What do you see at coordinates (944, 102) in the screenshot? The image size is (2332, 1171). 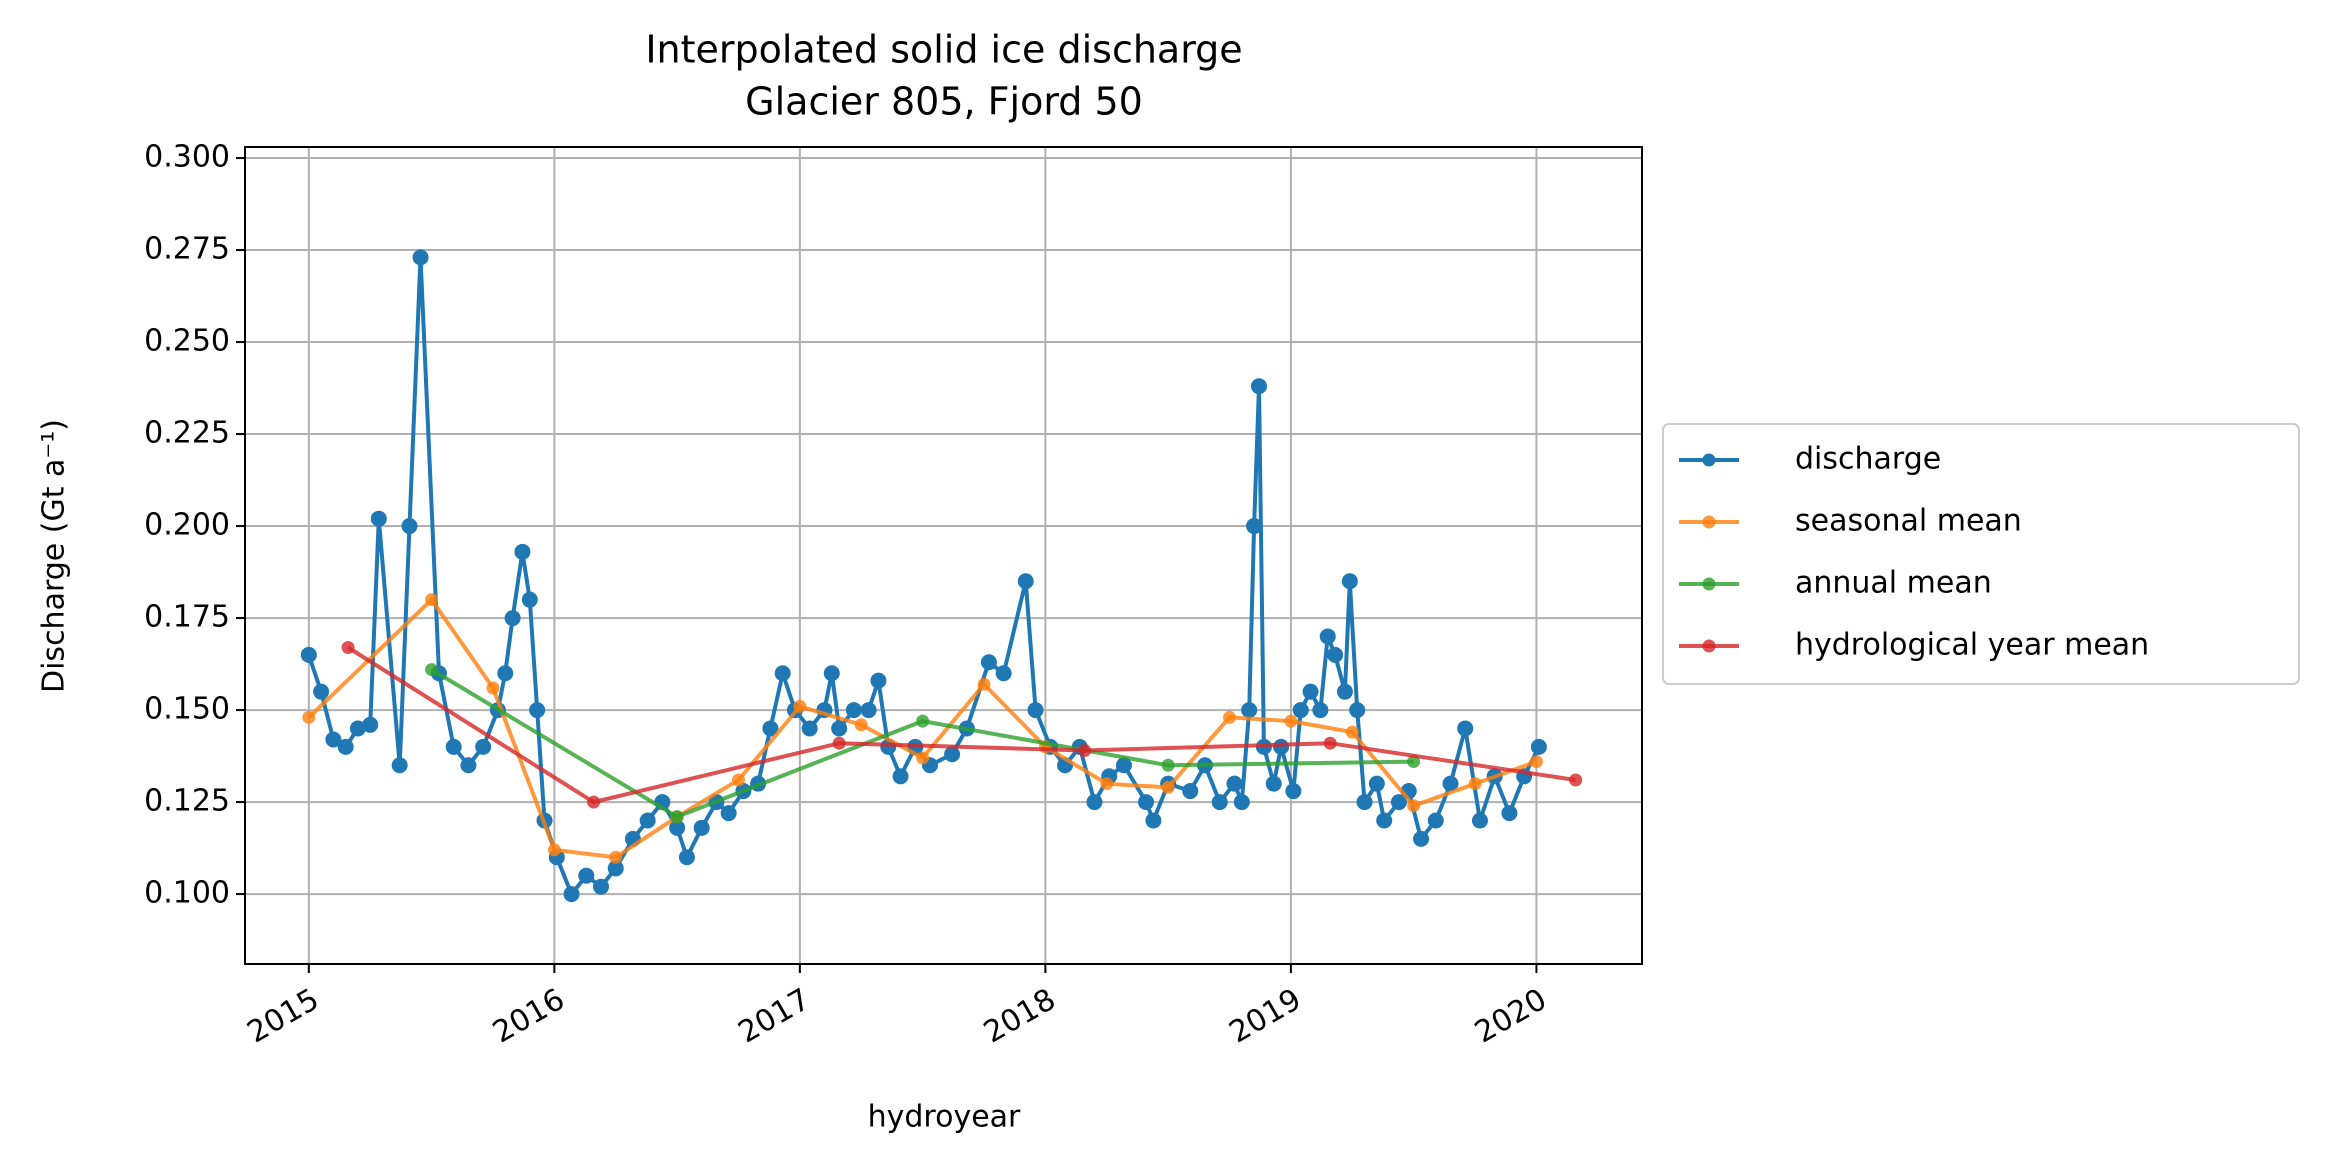 I see `chart-subtitle: Glacier 805, Fjord 50` at bounding box center [944, 102].